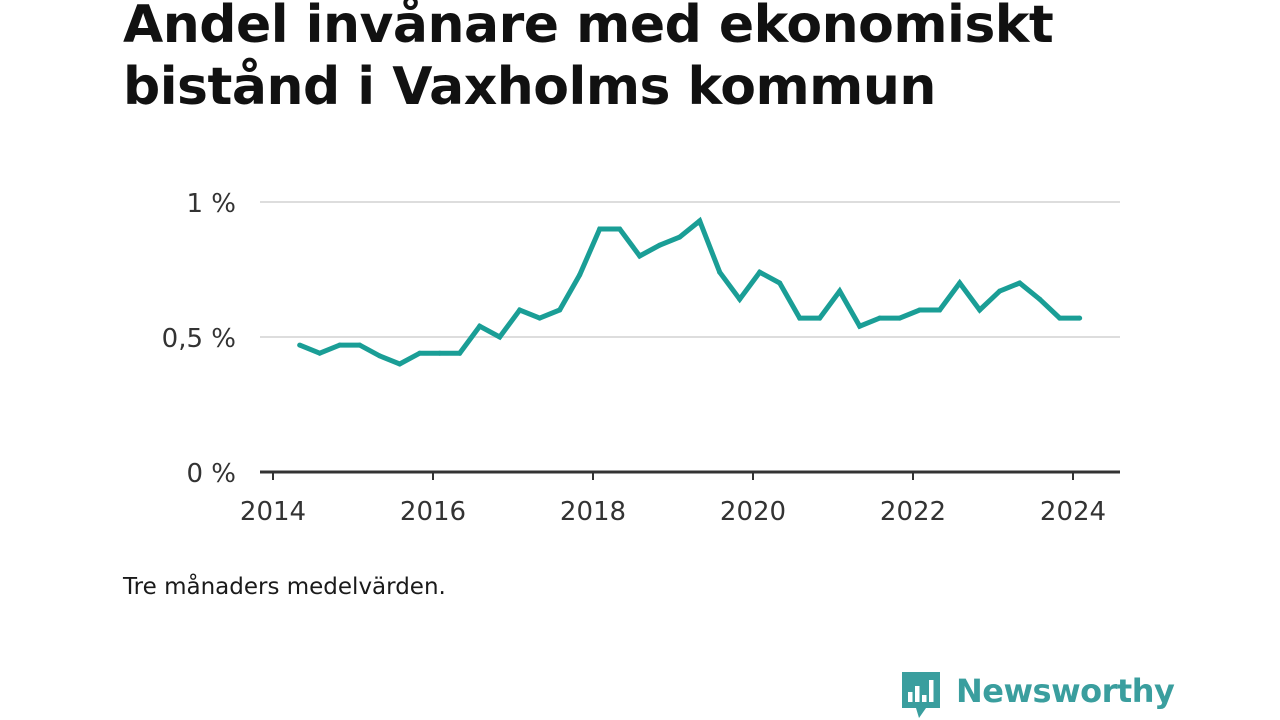  Describe the element at coordinates (753, 512) in the screenshot. I see `x-tick-label: 2020` at that location.